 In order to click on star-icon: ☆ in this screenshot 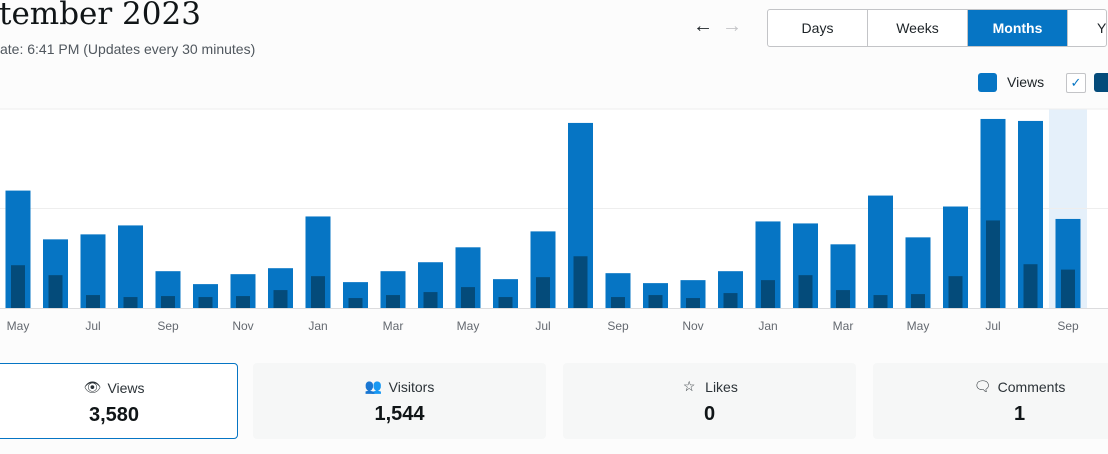, I will do `click(689, 386)`.